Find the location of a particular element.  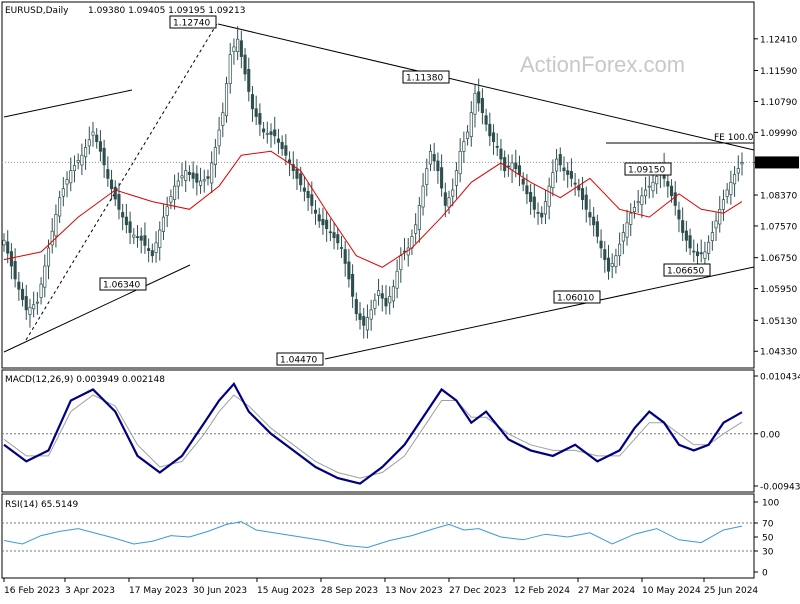

rsi-line is located at coordinates (373, 535).